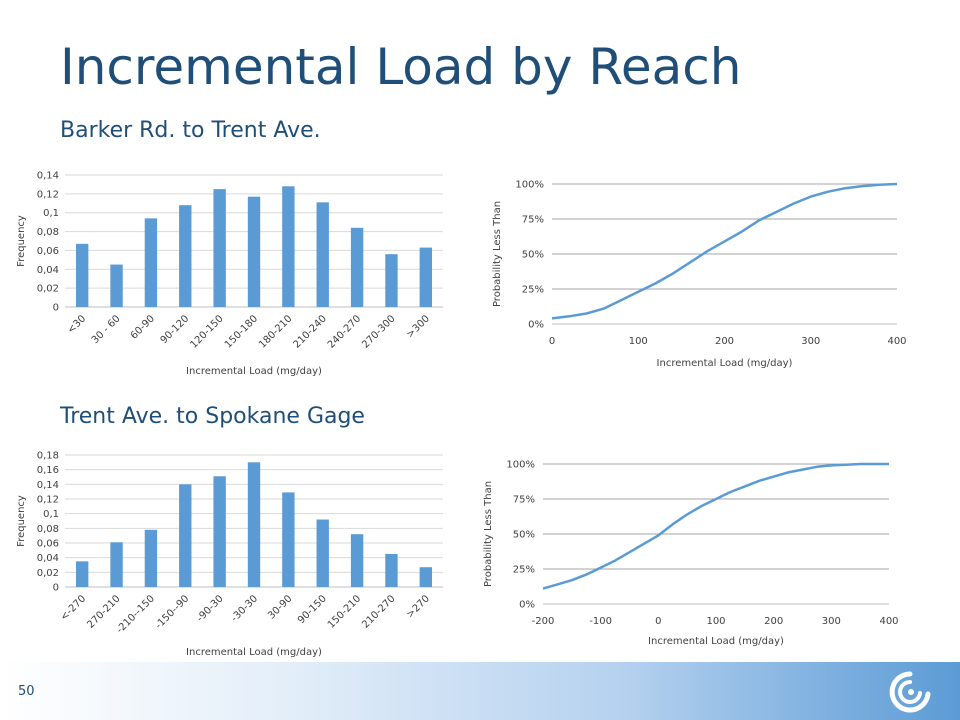 Image resolution: width=960 pixels, height=720 pixels. I want to click on x-tick-label: 270-300, so click(378, 331).